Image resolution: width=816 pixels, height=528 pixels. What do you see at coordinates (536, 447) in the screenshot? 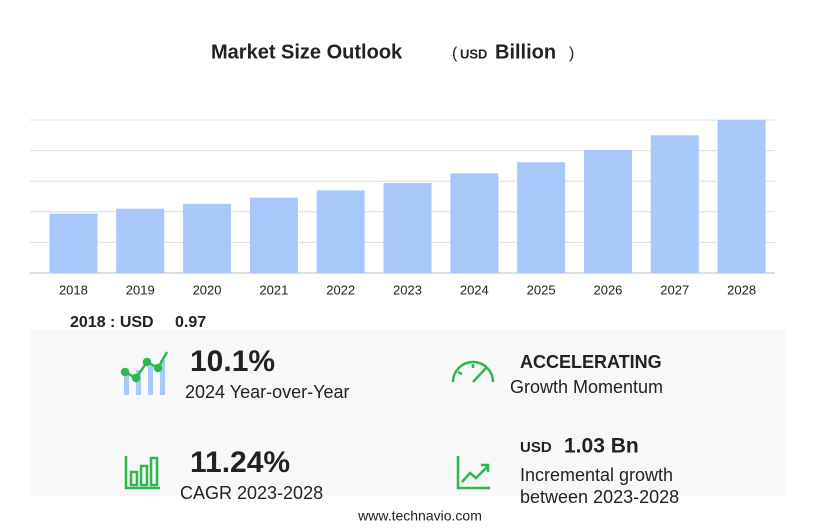
I see `stat-currency: USD` at bounding box center [536, 447].